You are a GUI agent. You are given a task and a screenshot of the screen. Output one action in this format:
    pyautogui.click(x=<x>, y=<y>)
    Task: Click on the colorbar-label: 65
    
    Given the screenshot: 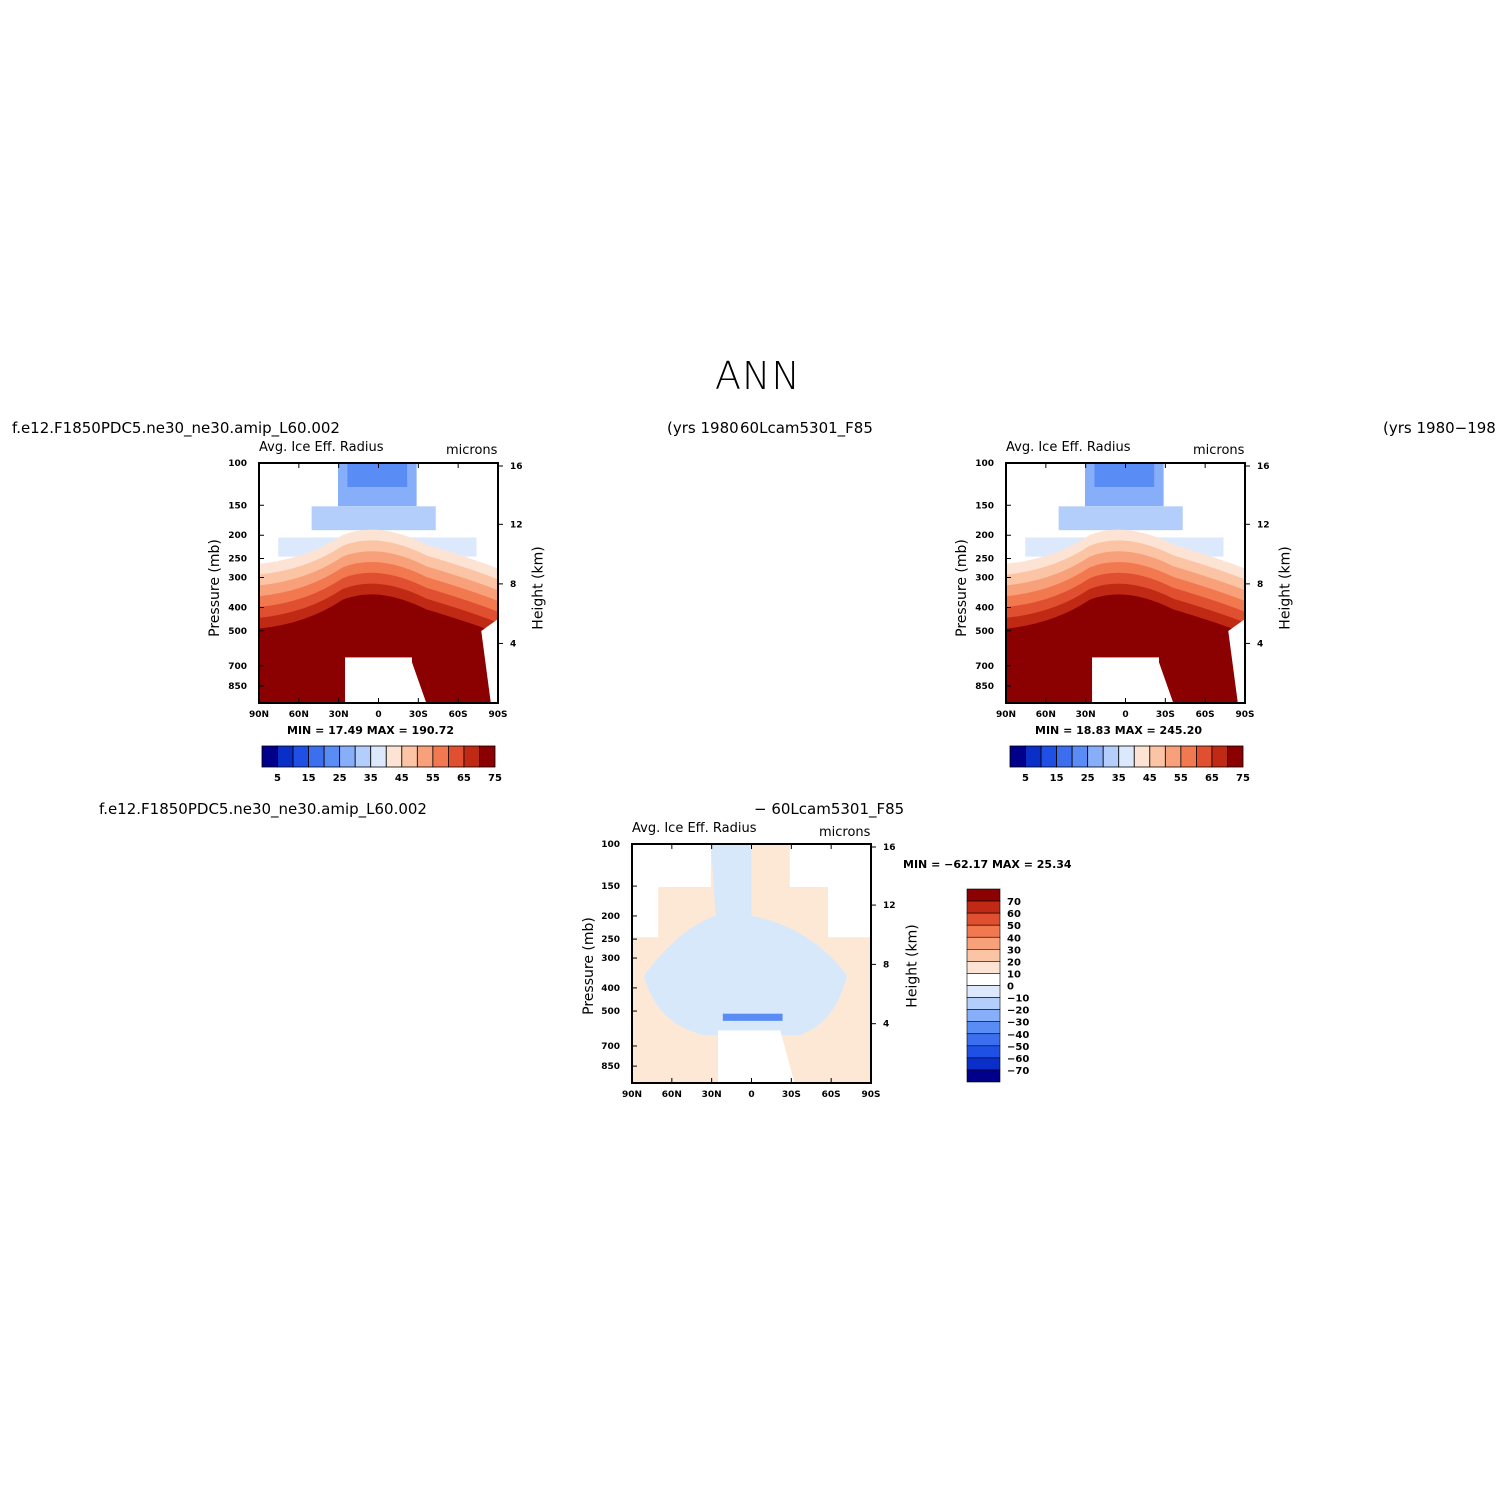 What is the action you would take?
    pyautogui.click(x=1212, y=778)
    